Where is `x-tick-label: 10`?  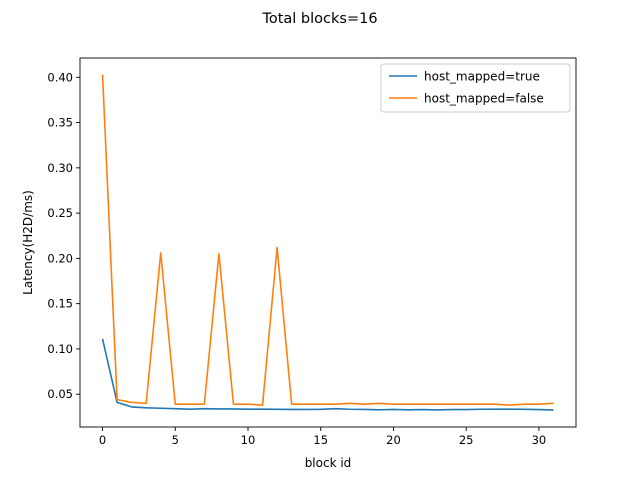 x-tick-label: 10 is located at coordinates (248, 440).